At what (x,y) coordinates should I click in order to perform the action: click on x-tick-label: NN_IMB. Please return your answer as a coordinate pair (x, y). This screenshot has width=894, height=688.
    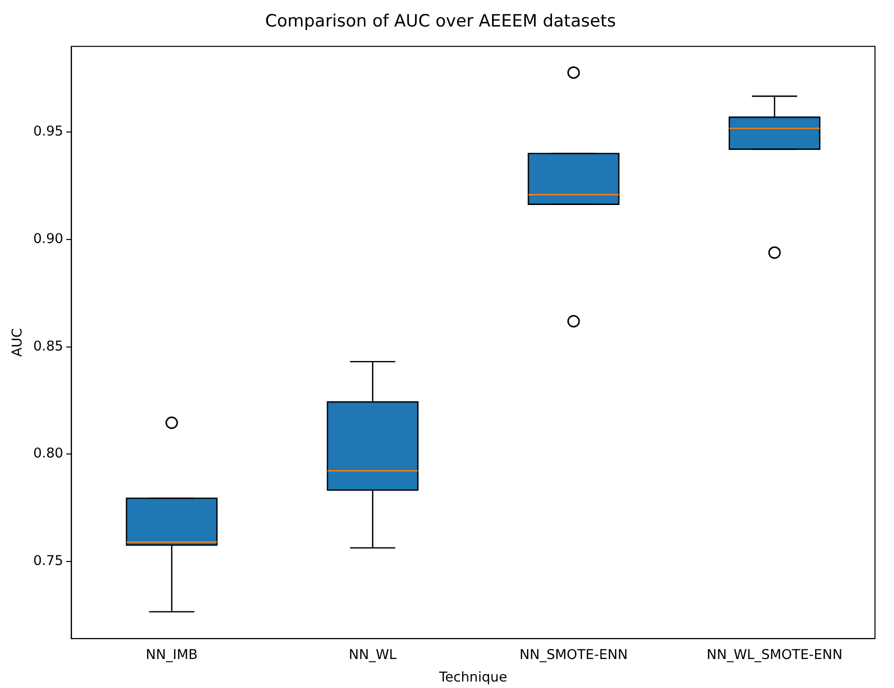
    Looking at the image, I should click on (172, 655).